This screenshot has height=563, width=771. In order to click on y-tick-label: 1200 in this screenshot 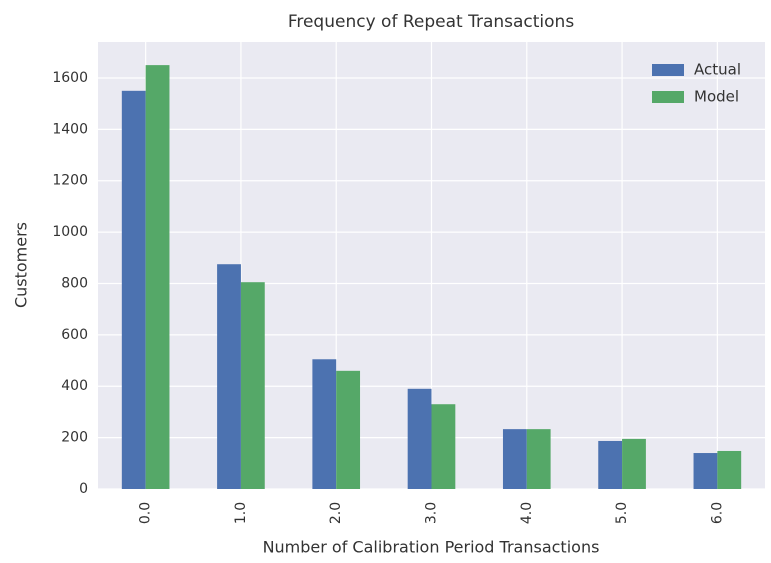, I will do `click(70, 181)`.